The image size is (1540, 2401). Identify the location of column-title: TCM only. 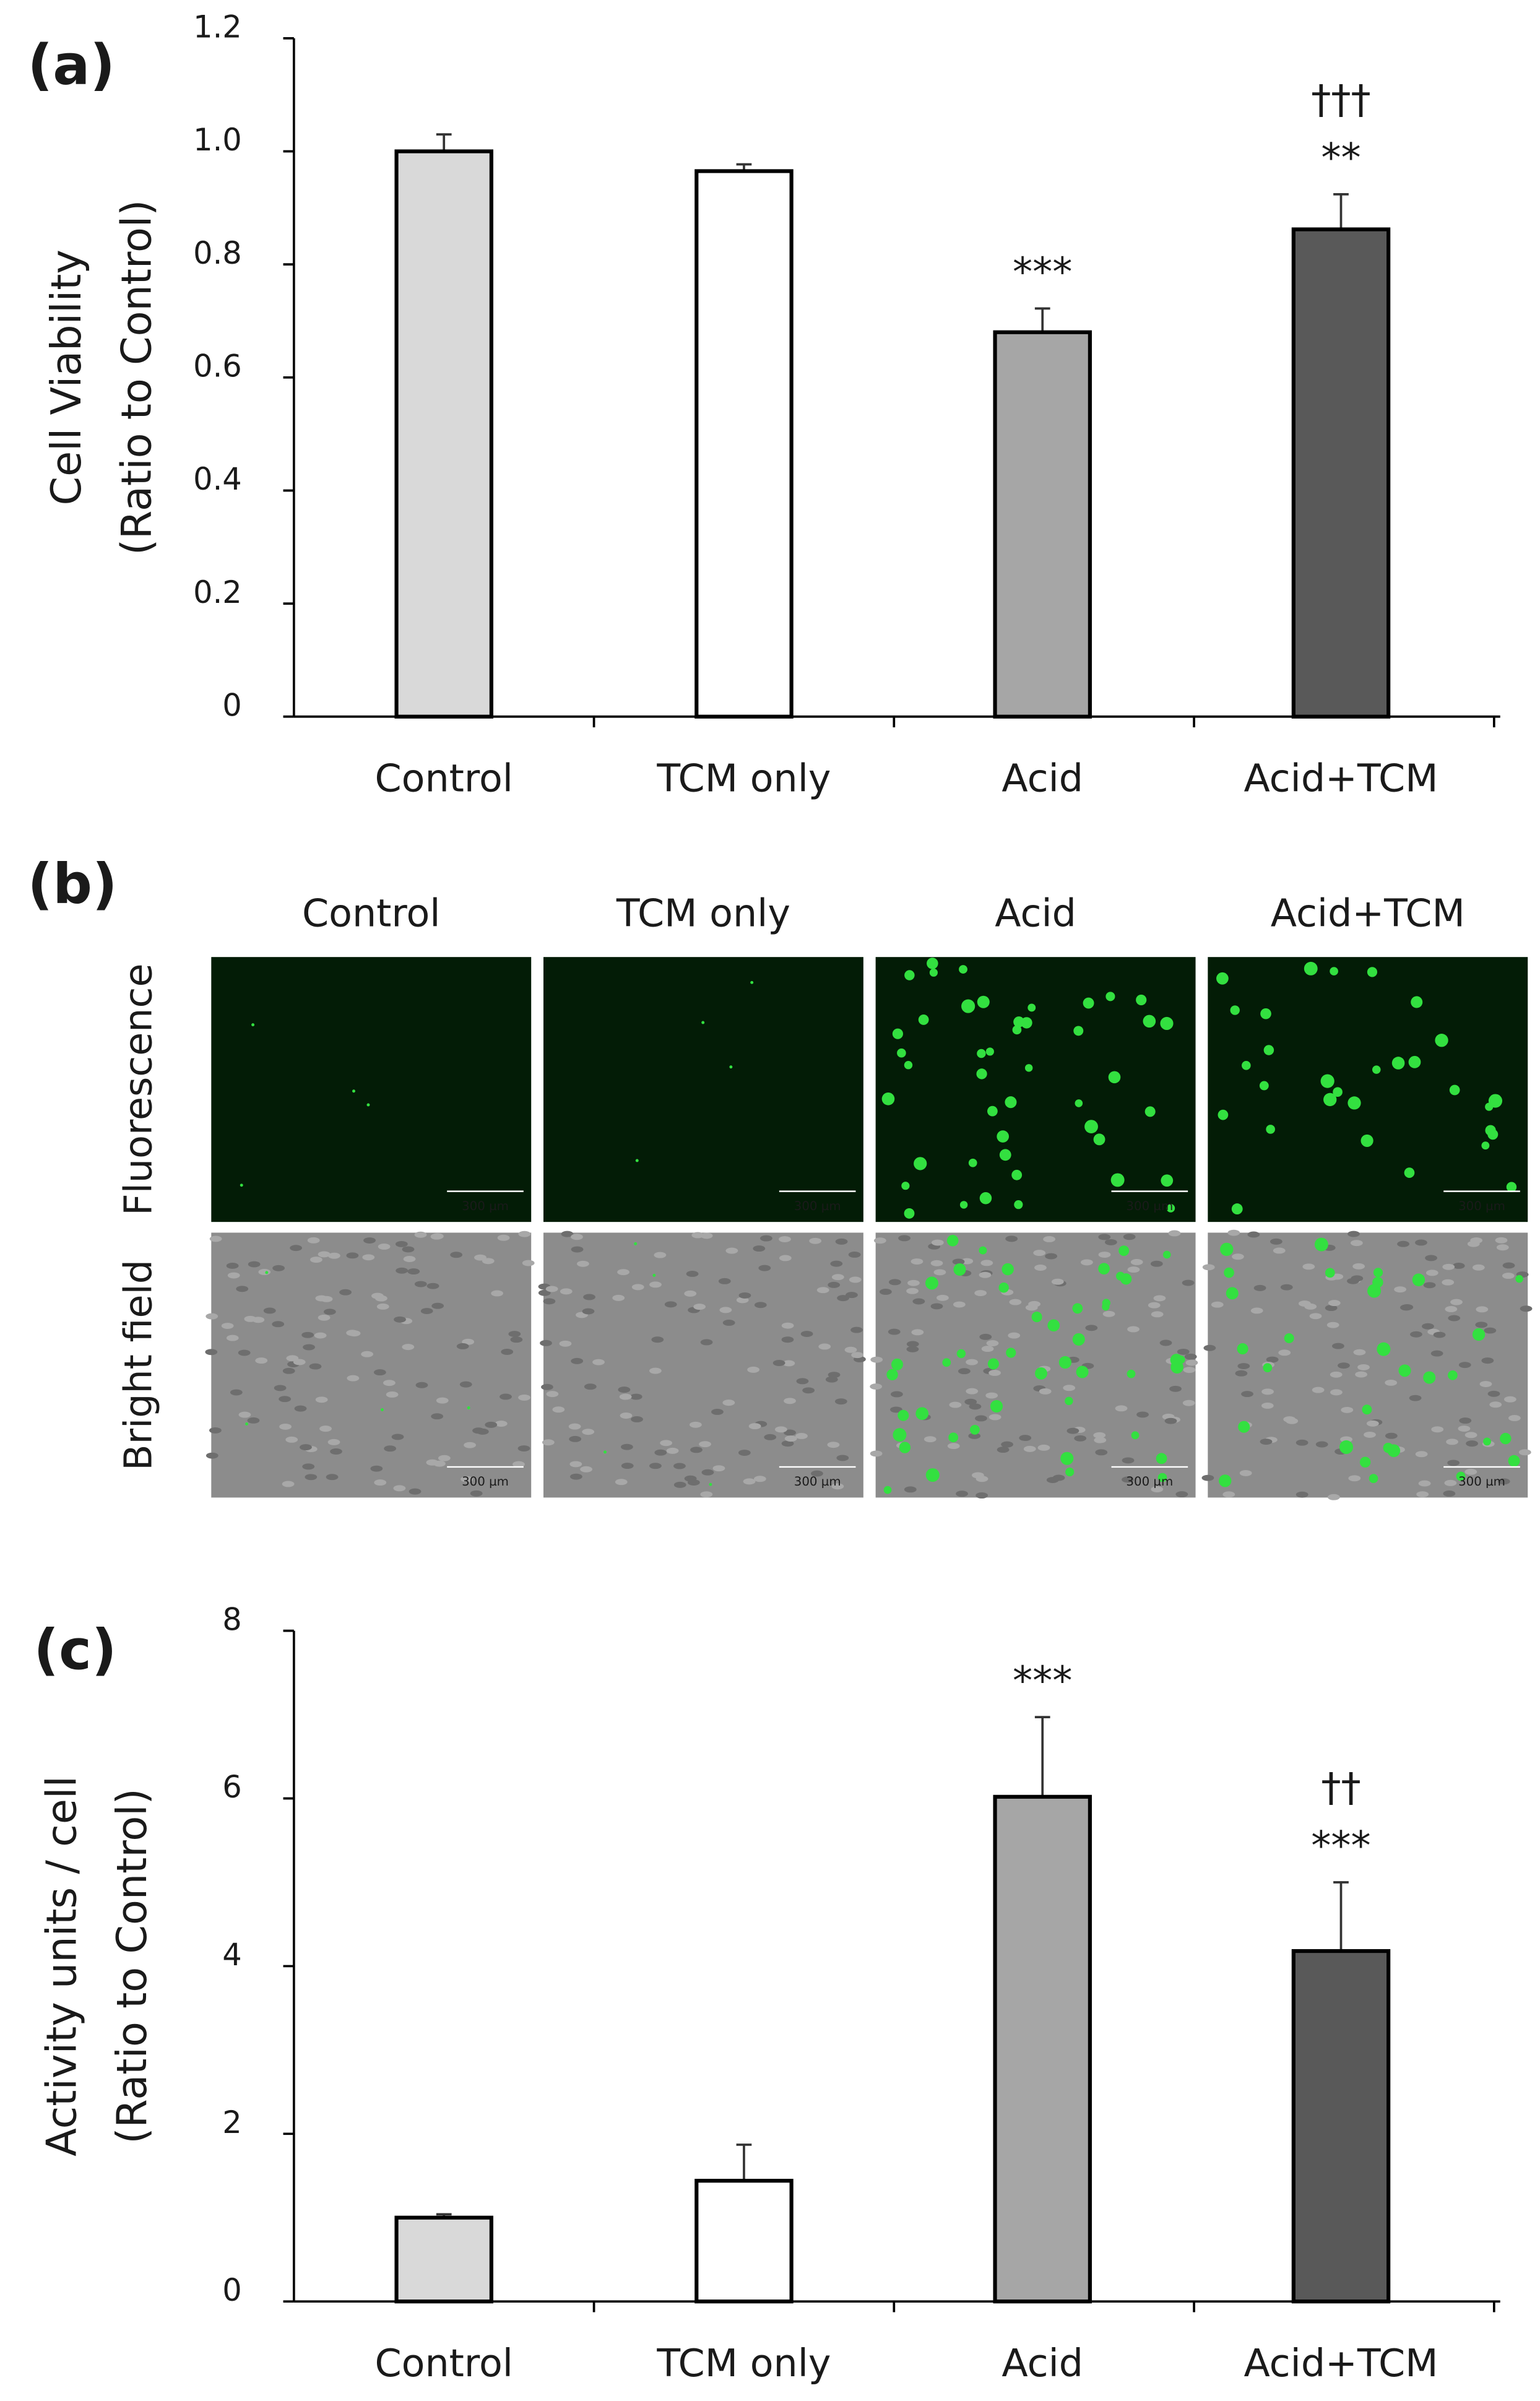
(703, 913).